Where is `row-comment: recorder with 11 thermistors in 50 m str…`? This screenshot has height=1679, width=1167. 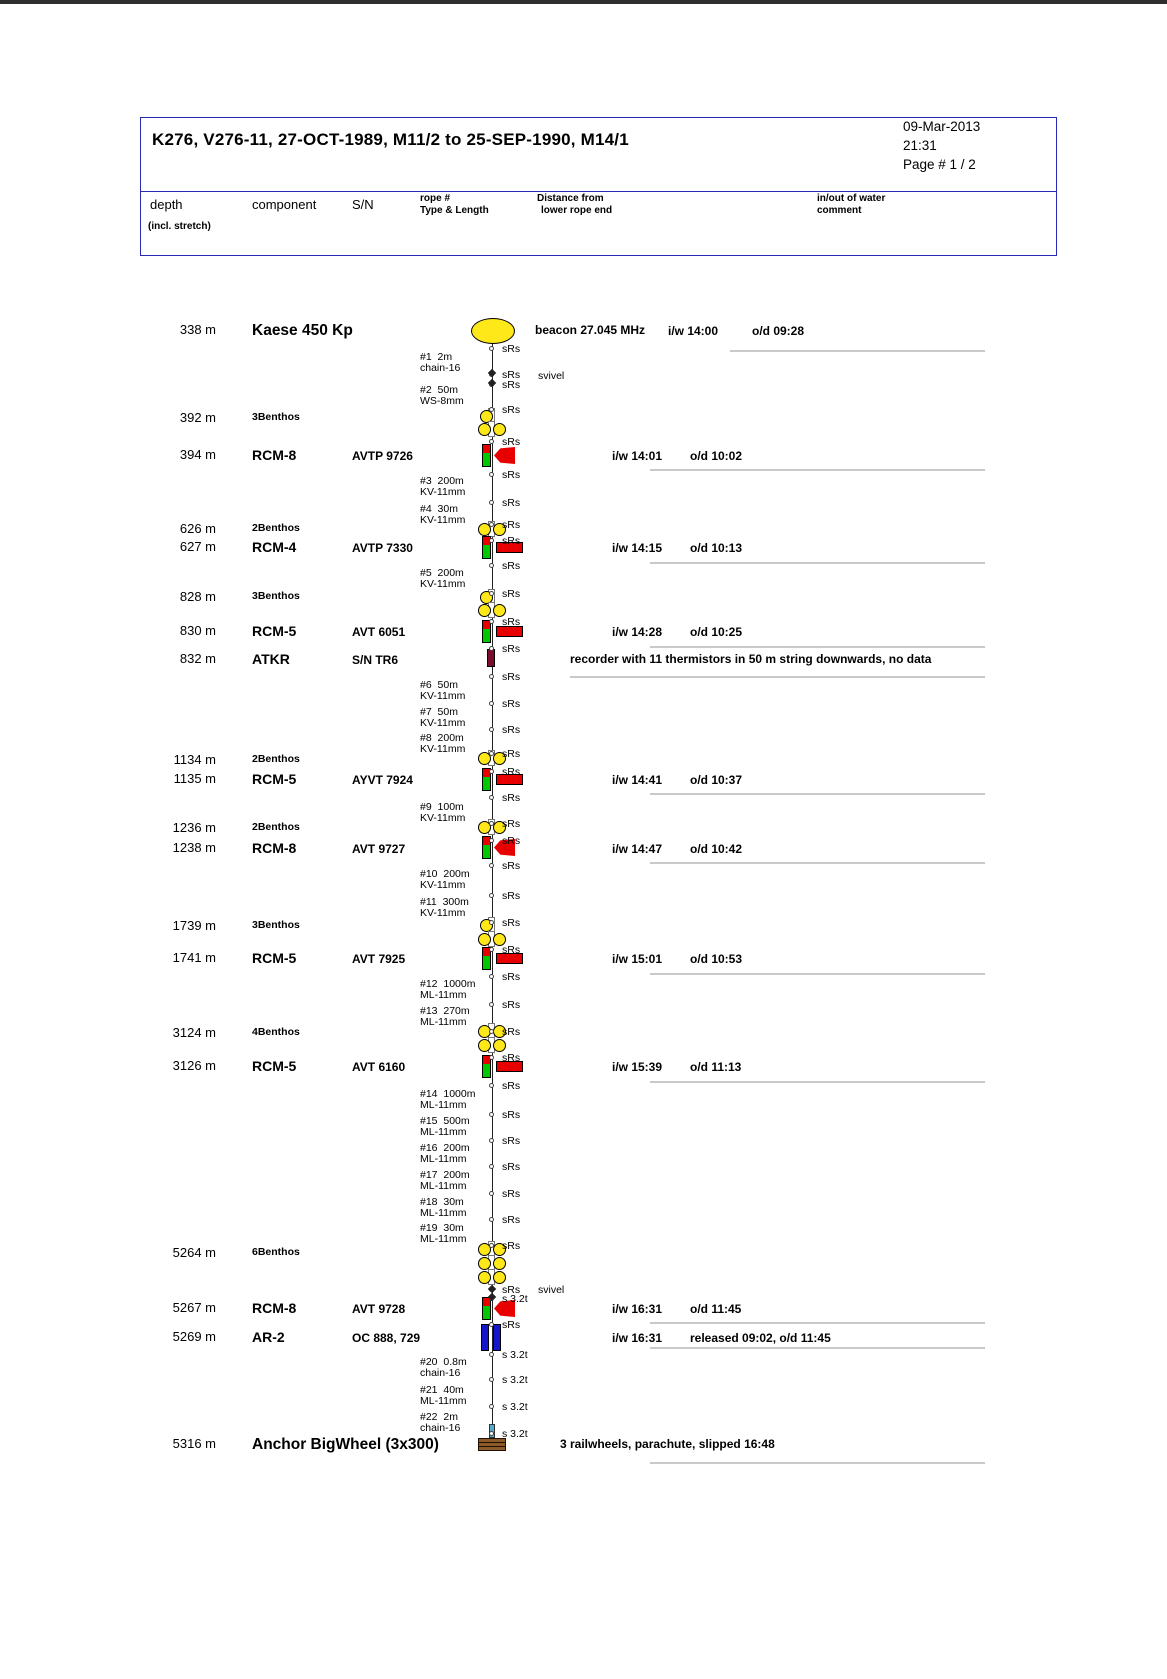
row-comment: recorder with 11 thermistors in 50 m str… is located at coordinates (751, 659).